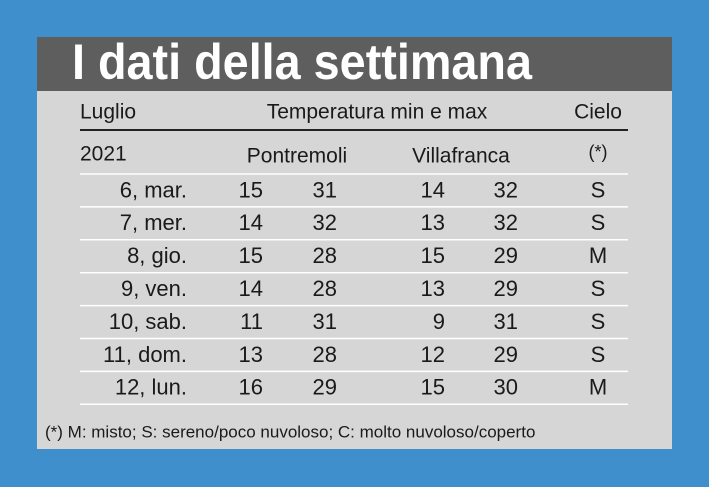 This screenshot has height=487, width=709. What do you see at coordinates (153, 189) in the screenshot?
I see `day: 6, mar.` at bounding box center [153, 189].